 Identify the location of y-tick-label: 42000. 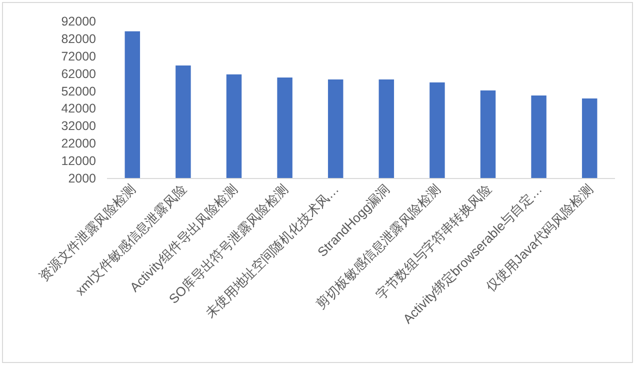
(78, 109).